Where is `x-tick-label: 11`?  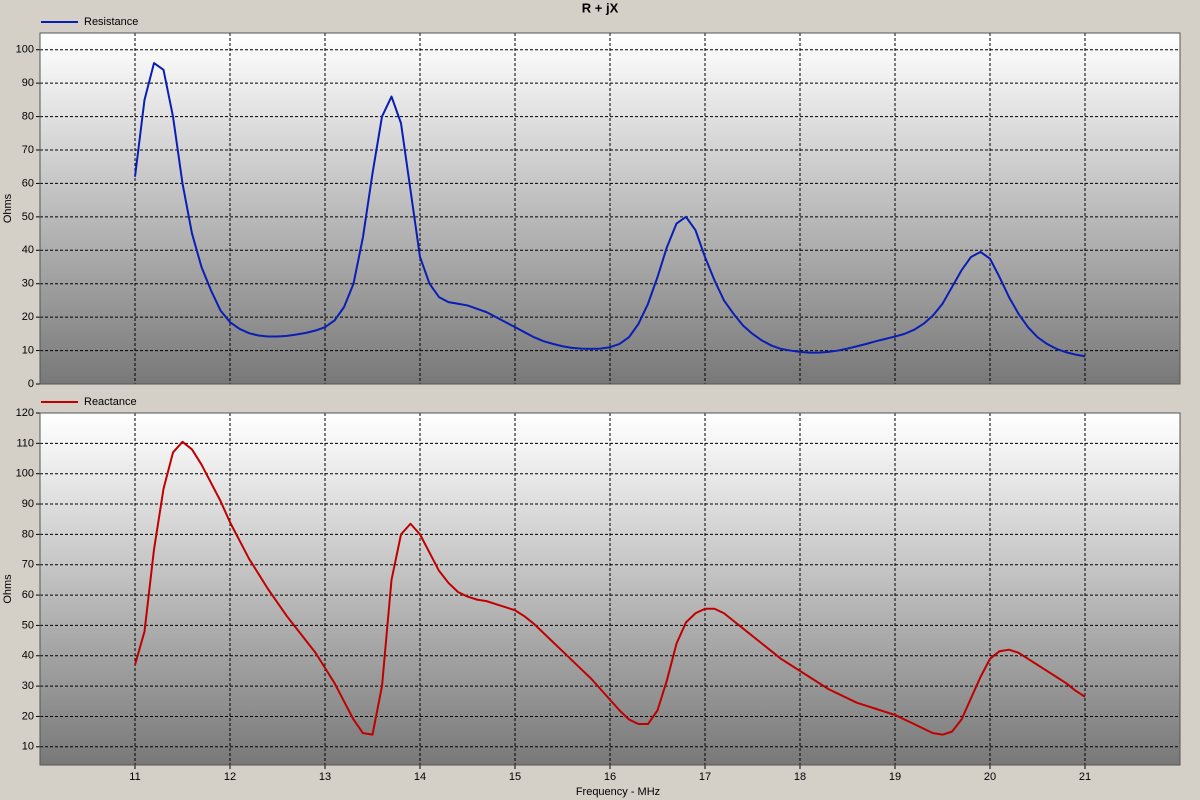
x-tick-label: 11 is located at coordinates (134, 777).